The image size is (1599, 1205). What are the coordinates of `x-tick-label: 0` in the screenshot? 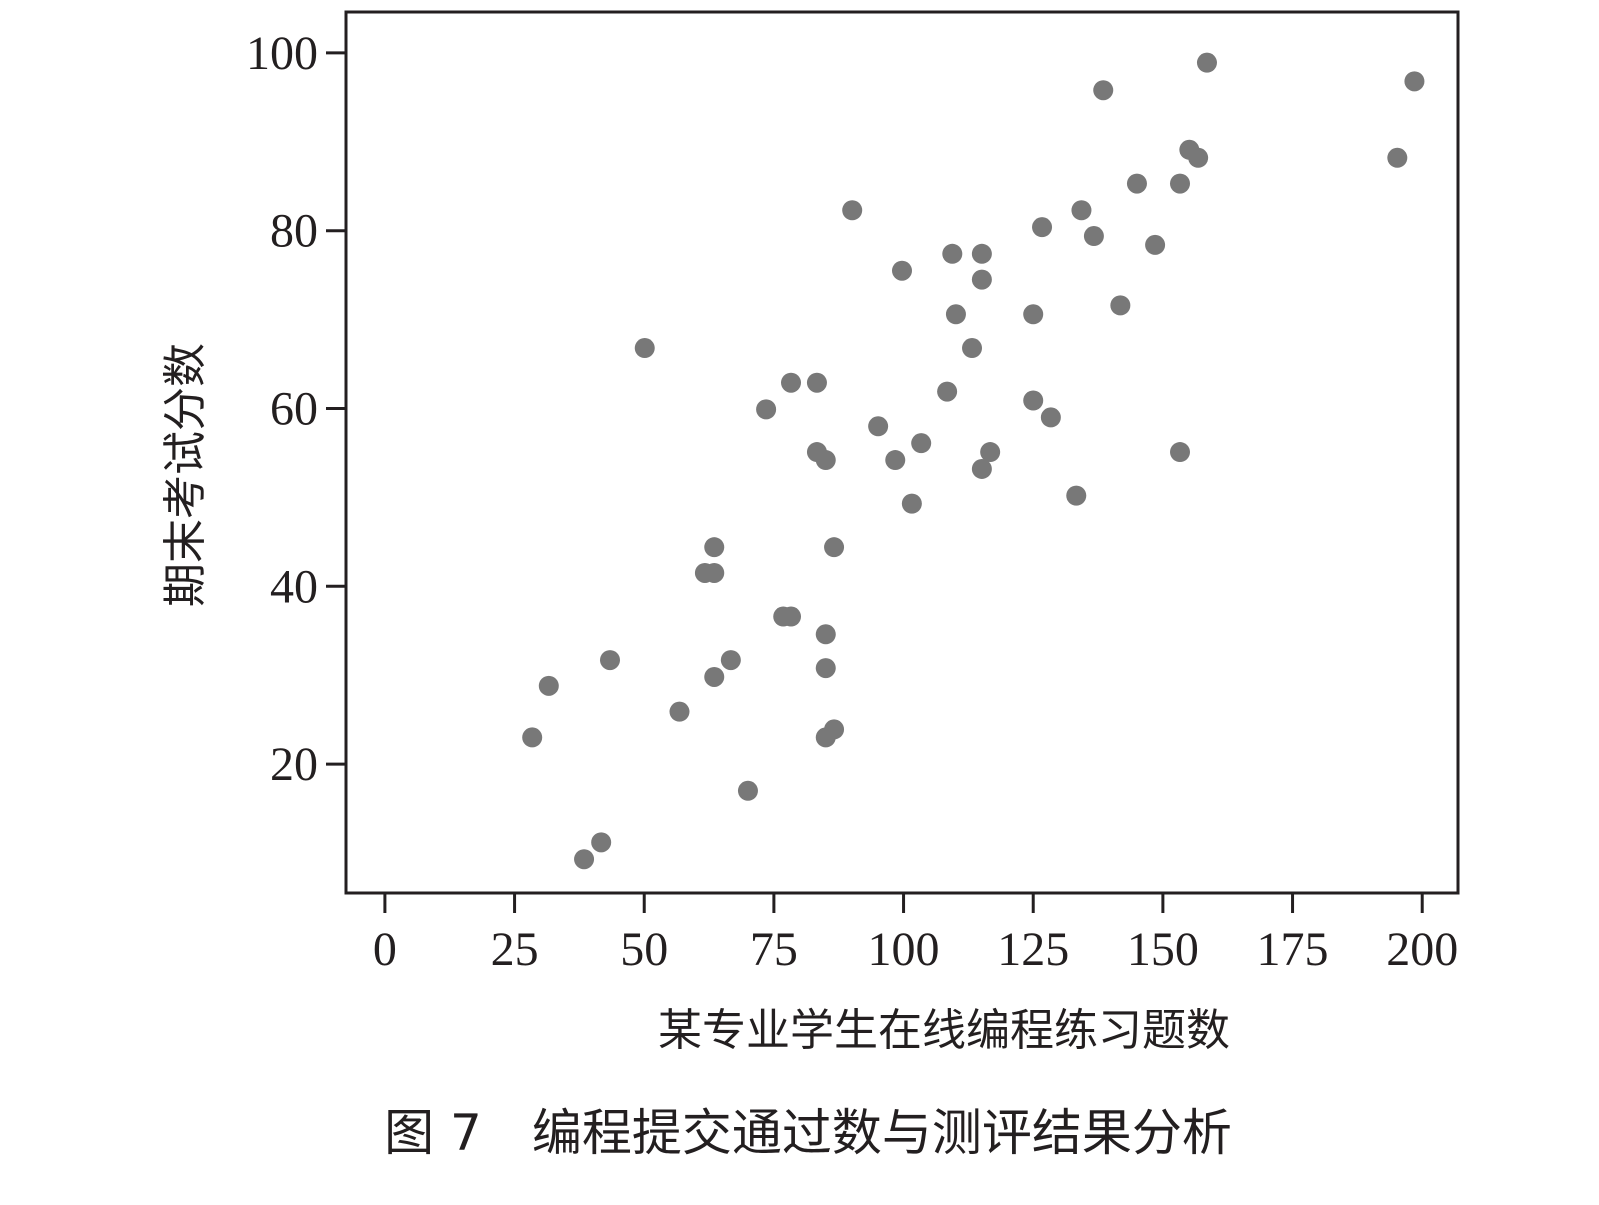 It's located at (385, 949).